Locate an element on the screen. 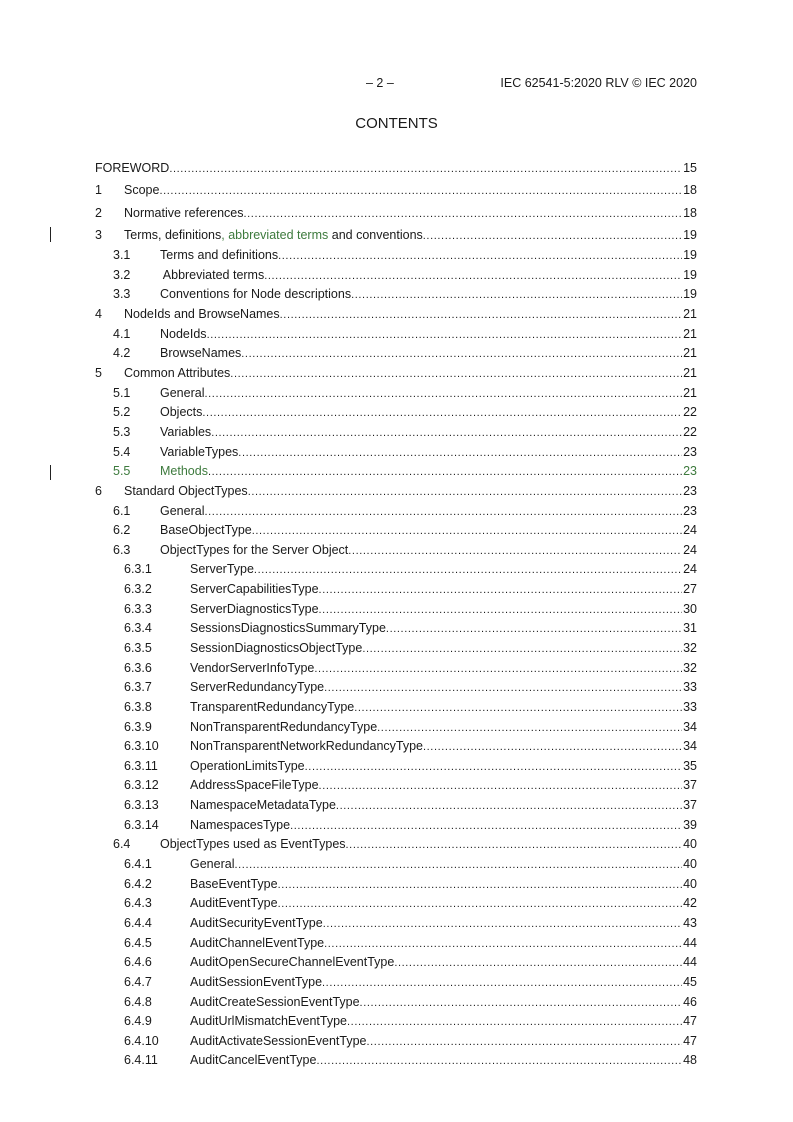 This screenshot has width=793, height=1122. toc-entry: 4.2 BrowseNames 21 is located at coordinates (396, 354).